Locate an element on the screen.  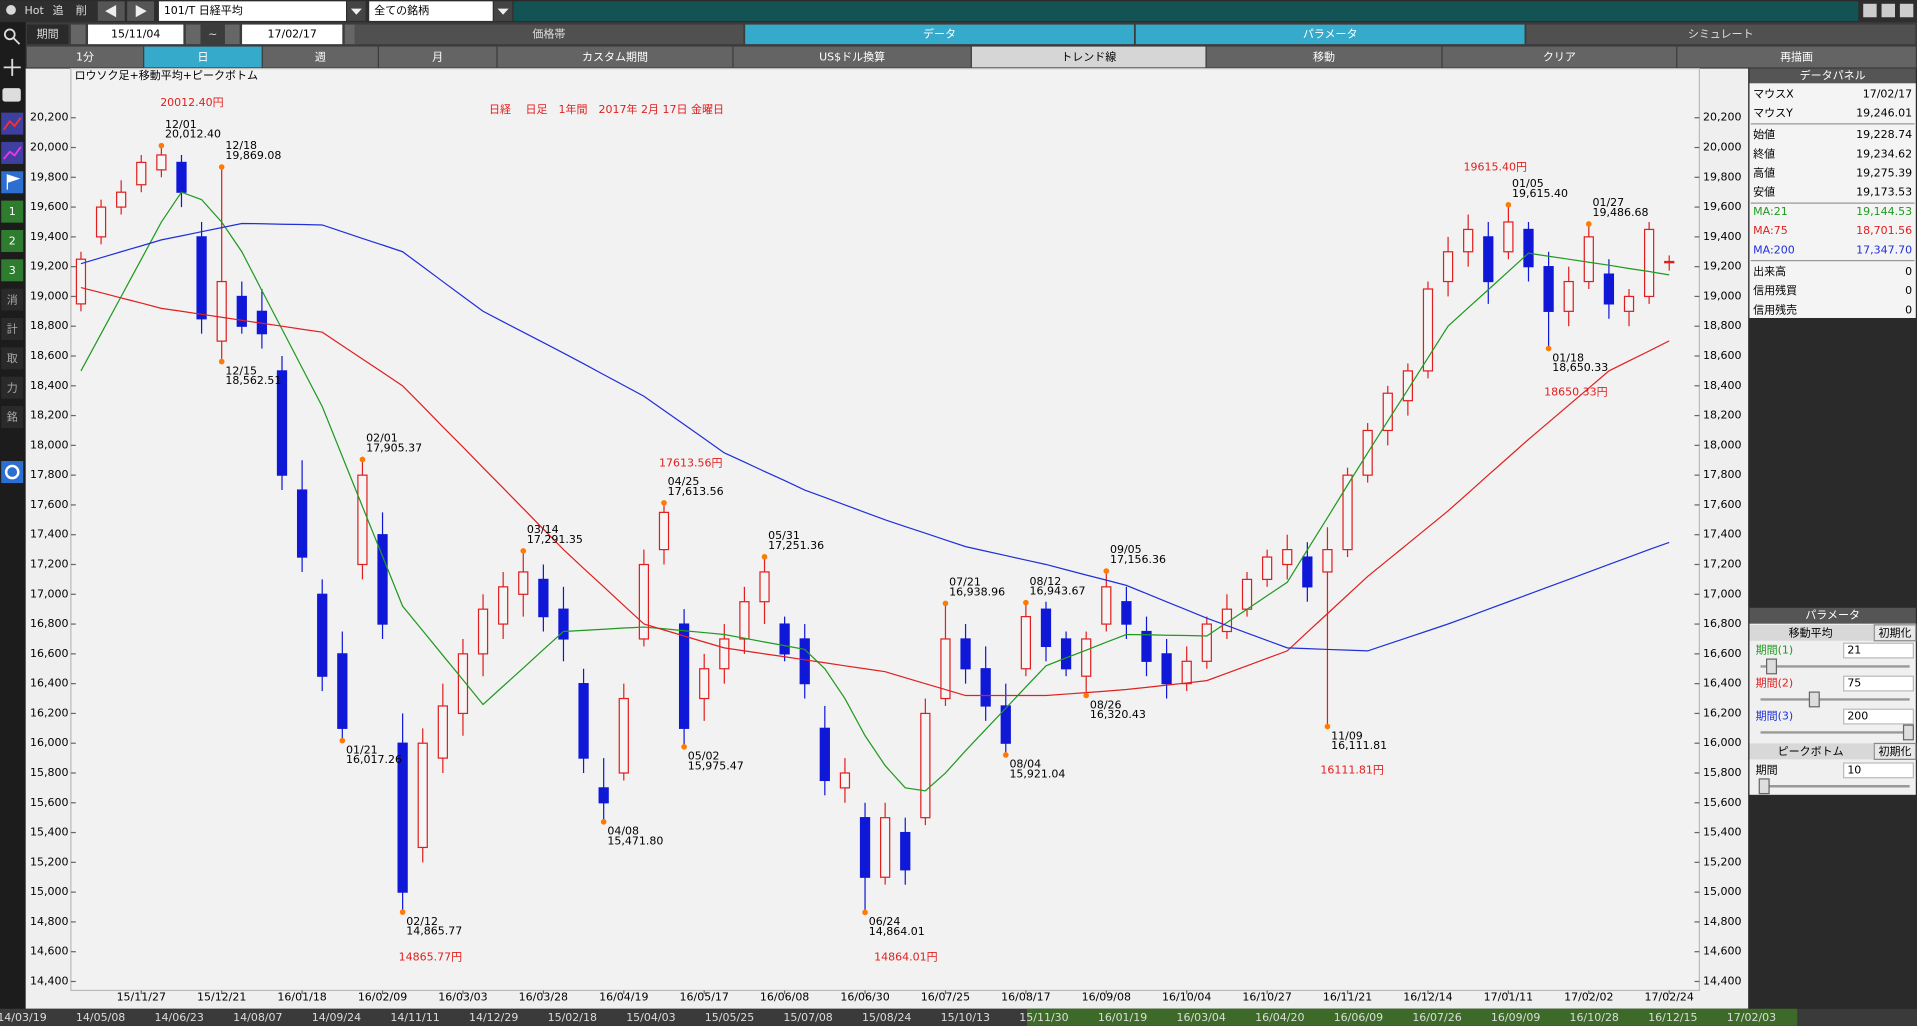
y-tick-label: 20,000 is located at coordinates (1722, 147).